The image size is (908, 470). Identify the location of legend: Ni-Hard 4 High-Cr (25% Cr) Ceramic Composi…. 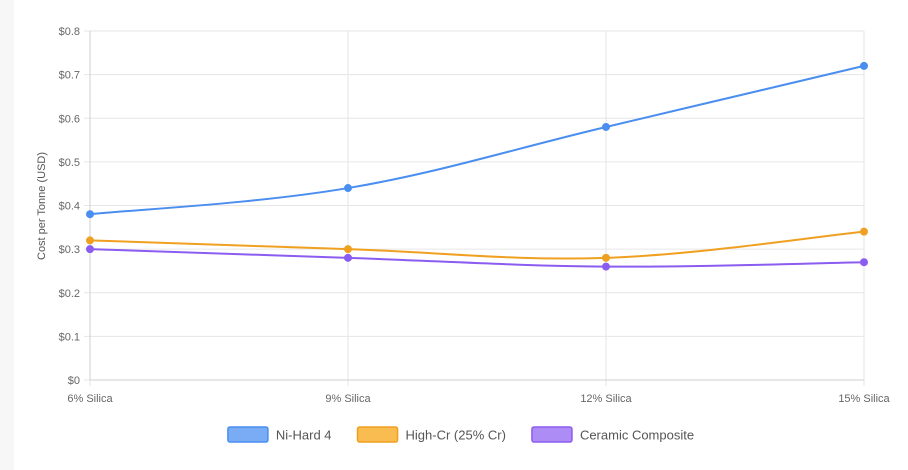
(460, 434).